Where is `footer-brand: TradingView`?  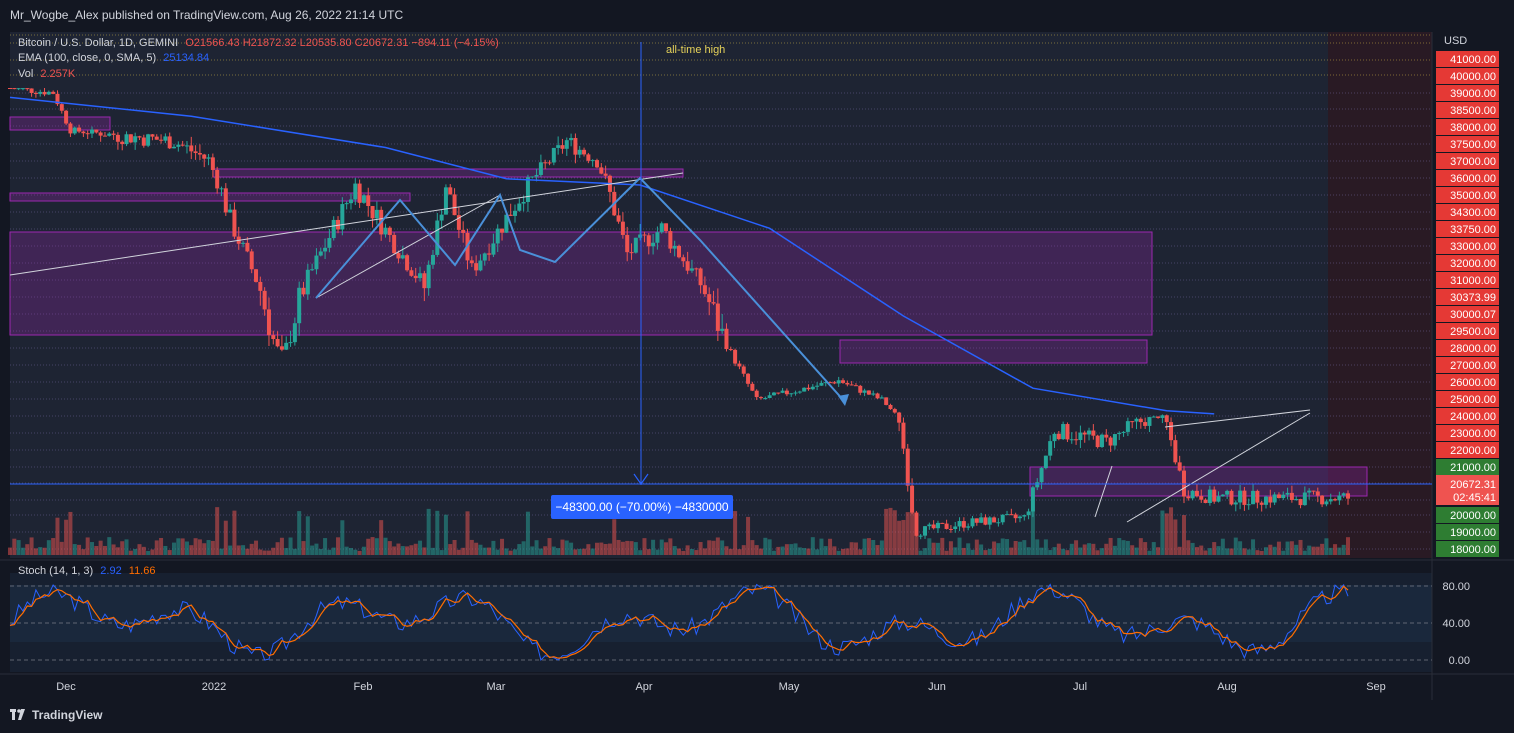
footer-brand: TradingView is located at coordinates (56, 715).